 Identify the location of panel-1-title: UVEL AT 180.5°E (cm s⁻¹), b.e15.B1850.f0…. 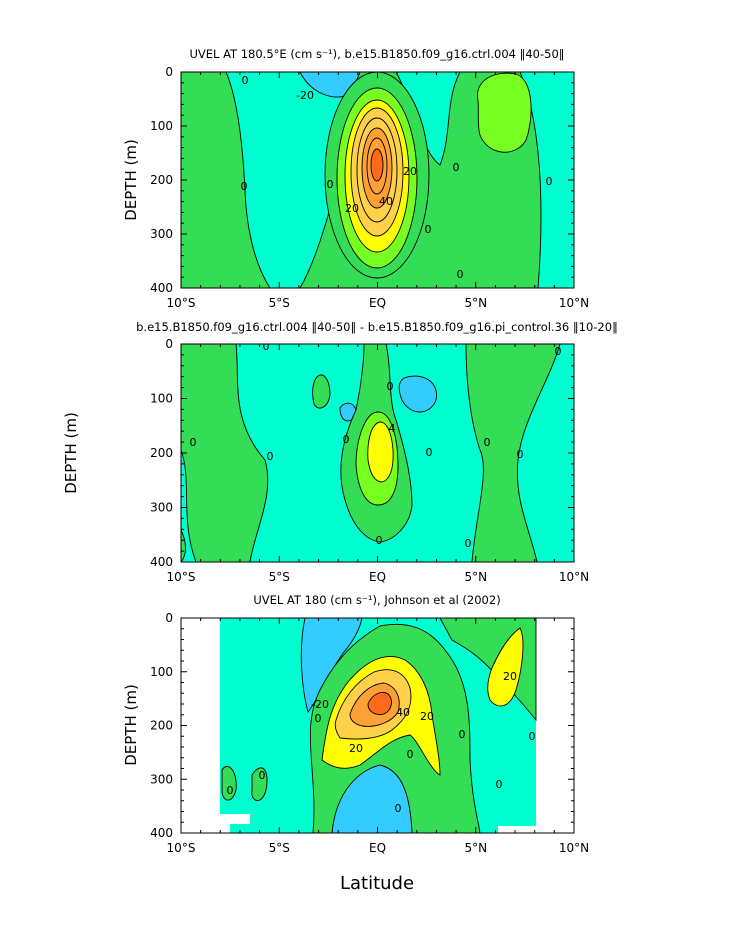
(376, 54).